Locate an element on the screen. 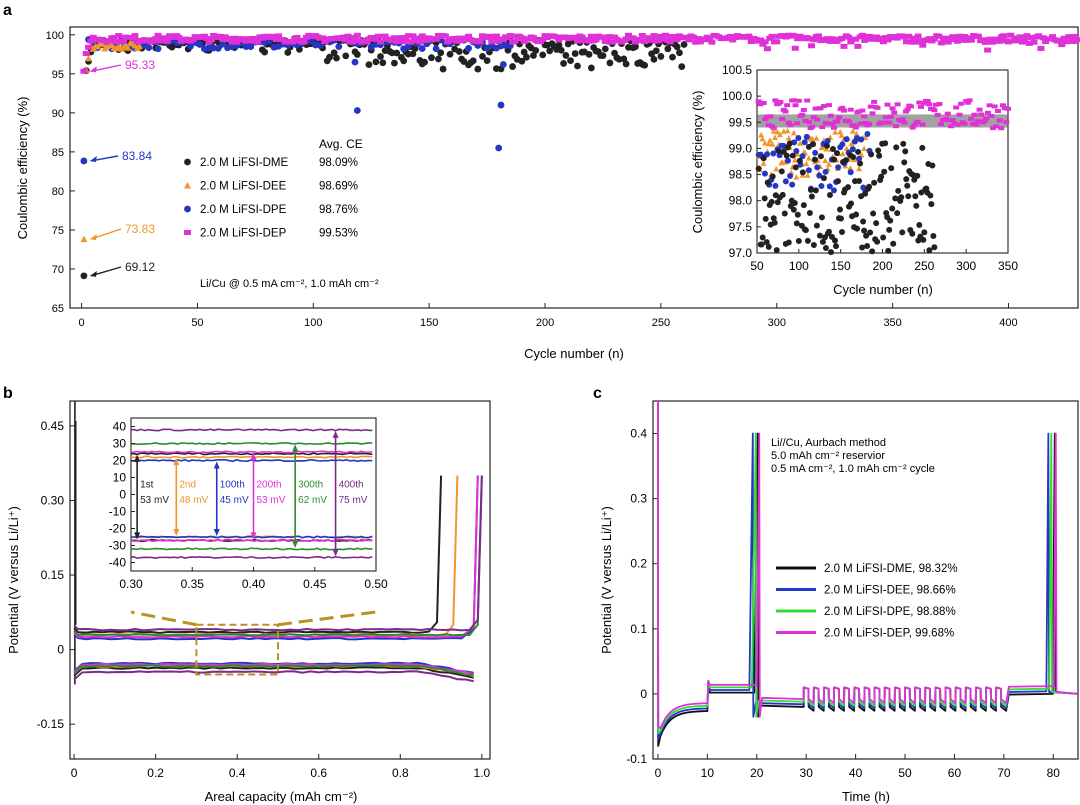 This screenshot has height=805, width=1080. y-tick-label: 0 is located at coordinates (643, 694).